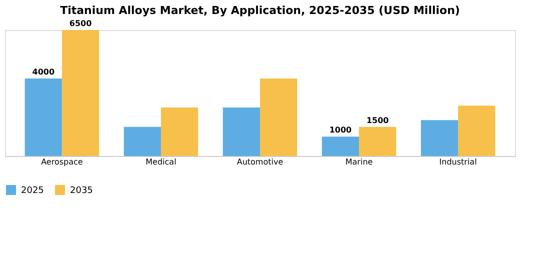  What do you see at coordinates (80, 23) in the screenshot?
I see `data-label: 6500` at bounding box center [80, 23].